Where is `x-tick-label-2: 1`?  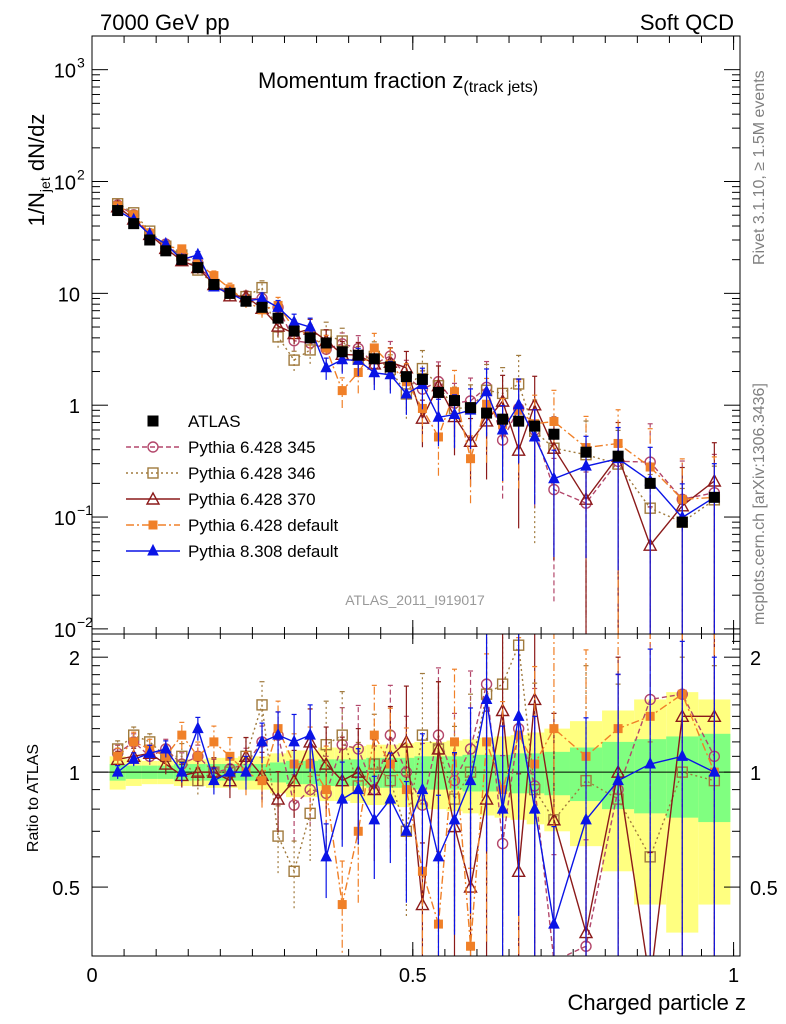 x-tick-label-2: 1 is located at coordinates (733, 976).